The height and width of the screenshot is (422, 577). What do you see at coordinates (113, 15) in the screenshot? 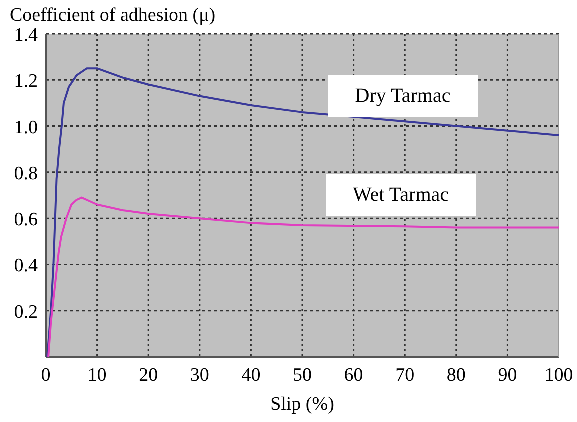
I see `y-axis-title: Coefficient of adhesion (μ)` at bounding box center [113, 15].